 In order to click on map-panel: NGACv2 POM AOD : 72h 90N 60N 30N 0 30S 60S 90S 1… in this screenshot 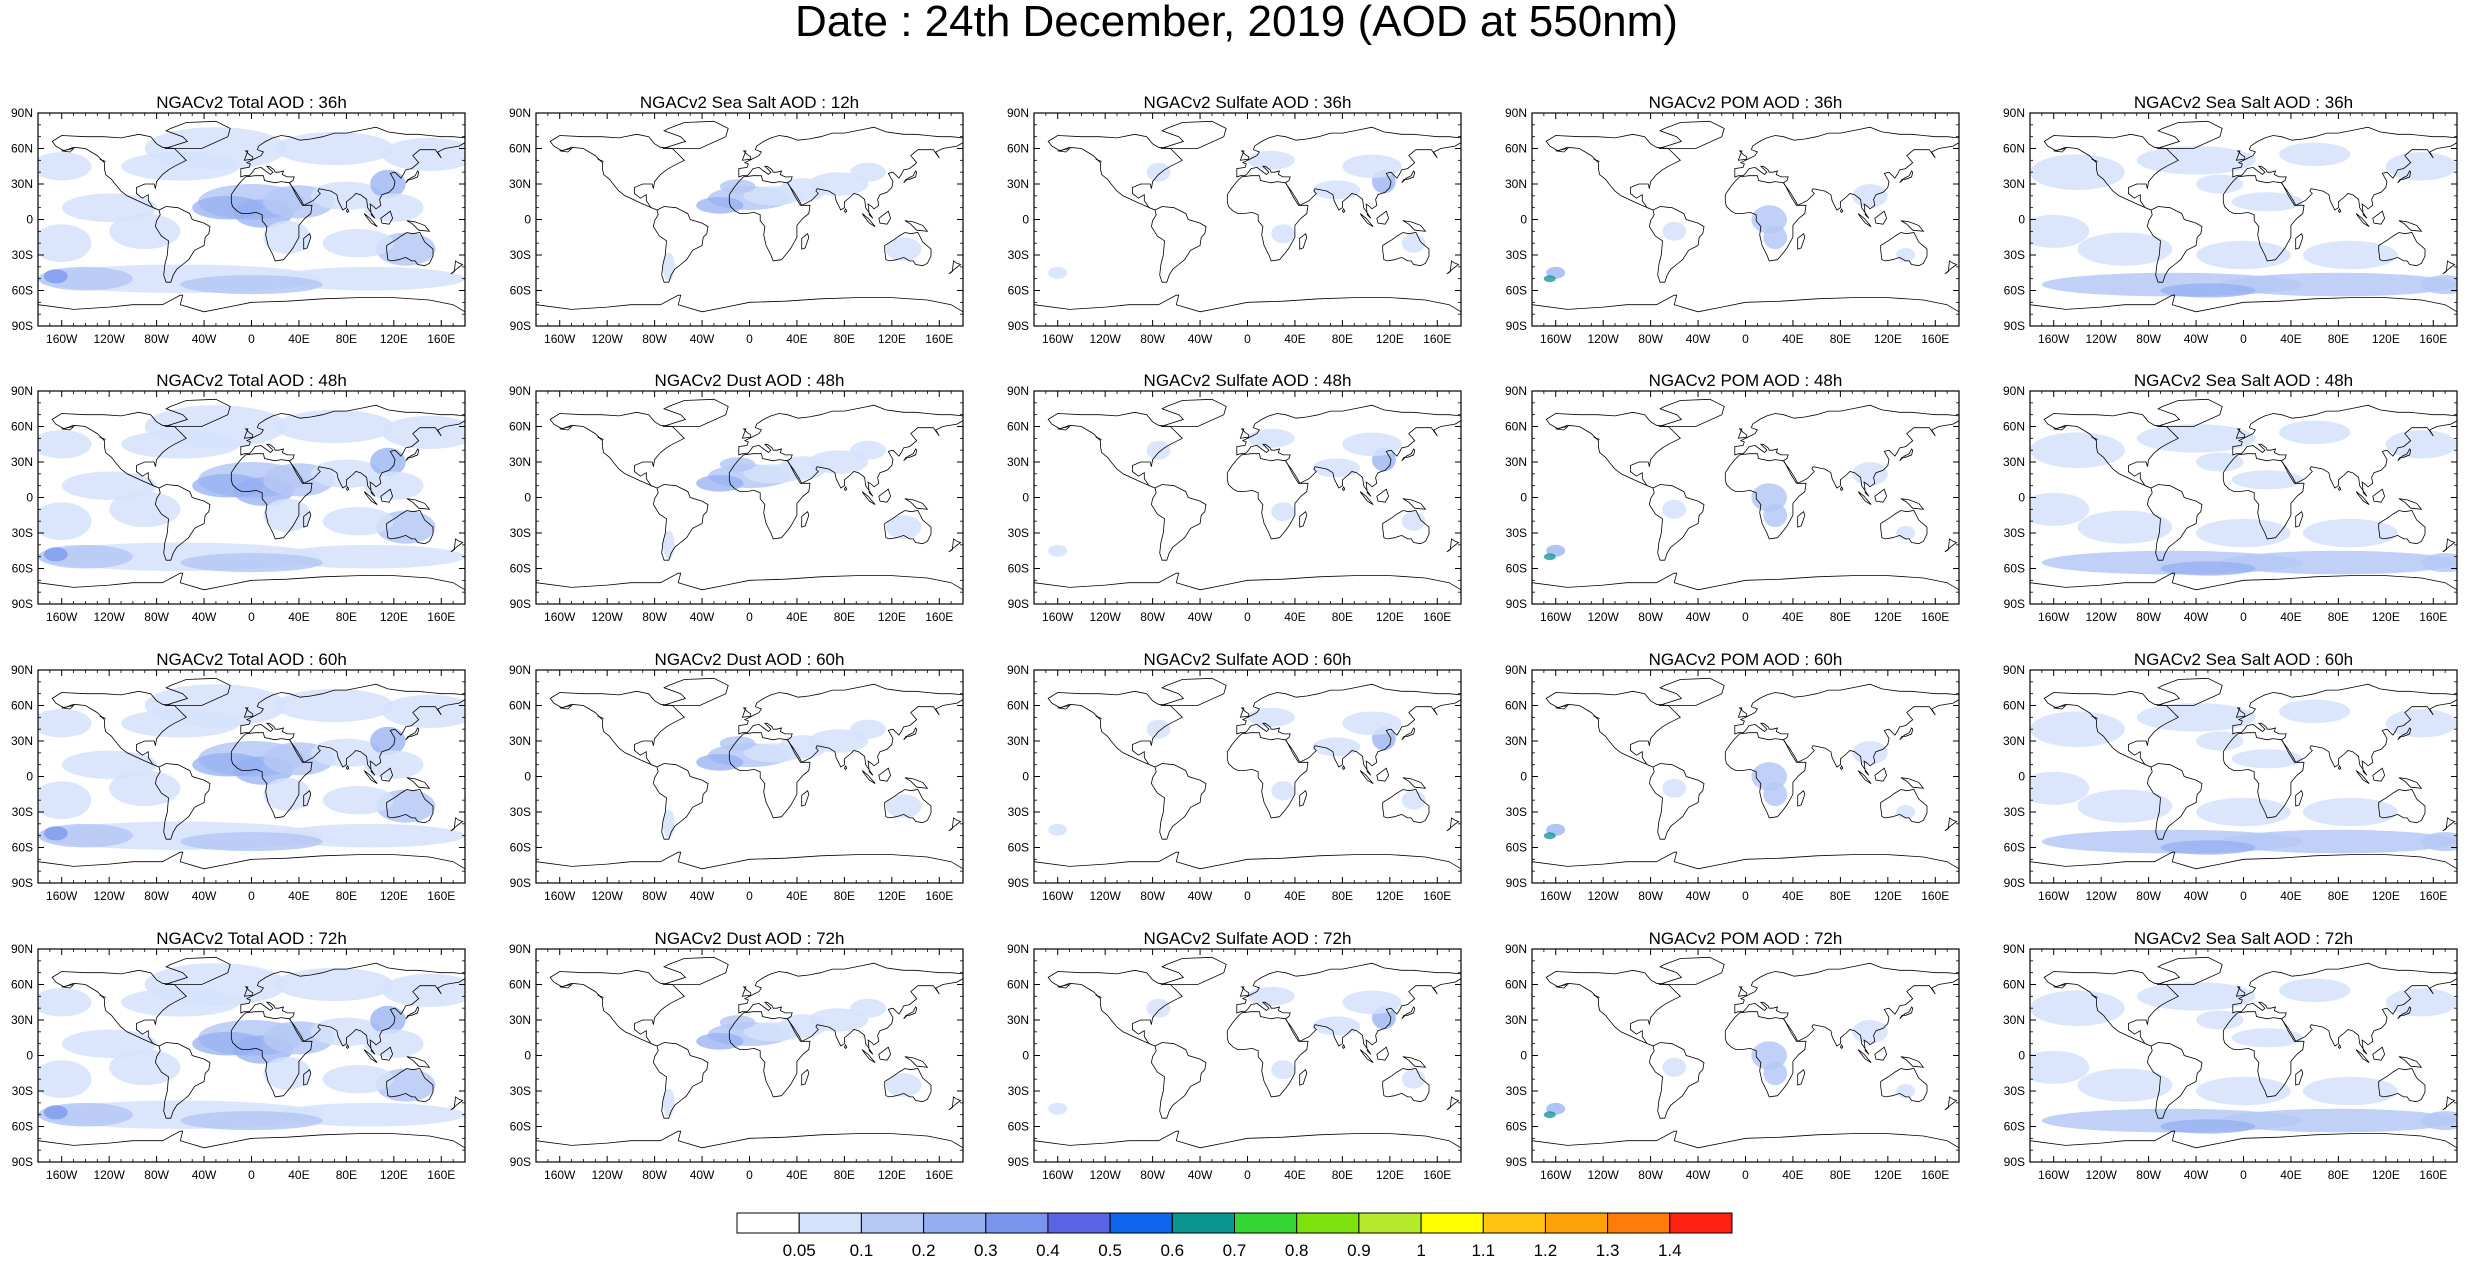, I will do `click(1741, 1056)`.